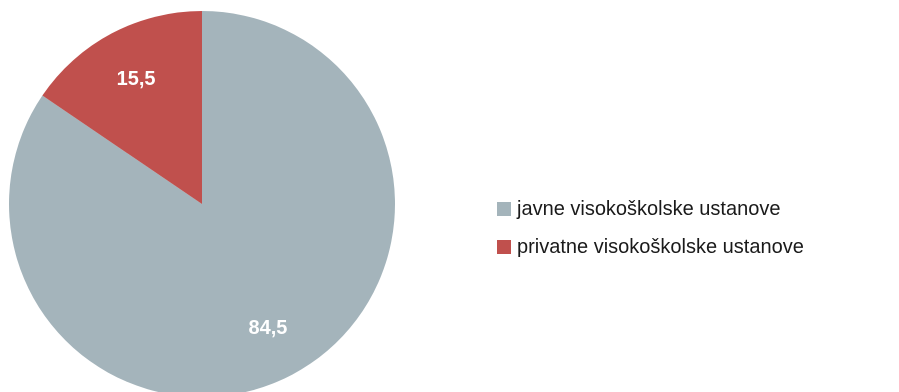 Image resolution: width=899 pixels, height=392 pixels. I want to click on legend-item-javne: javne visokoškolske ustanove, so click(650, 209).